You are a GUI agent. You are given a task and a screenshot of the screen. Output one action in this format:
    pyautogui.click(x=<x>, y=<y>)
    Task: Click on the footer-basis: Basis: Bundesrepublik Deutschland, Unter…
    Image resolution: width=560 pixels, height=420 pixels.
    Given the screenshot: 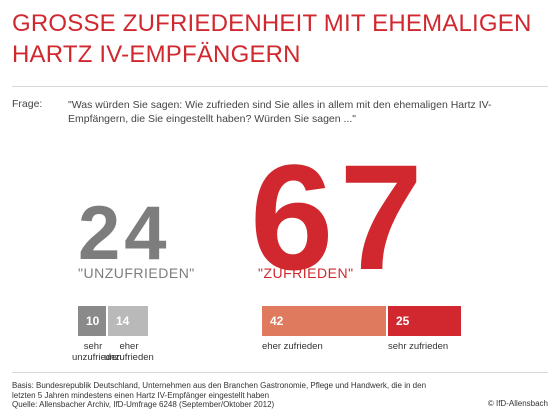 What is the action you would take?
    pyautogui.click(x=219, y=390)
    